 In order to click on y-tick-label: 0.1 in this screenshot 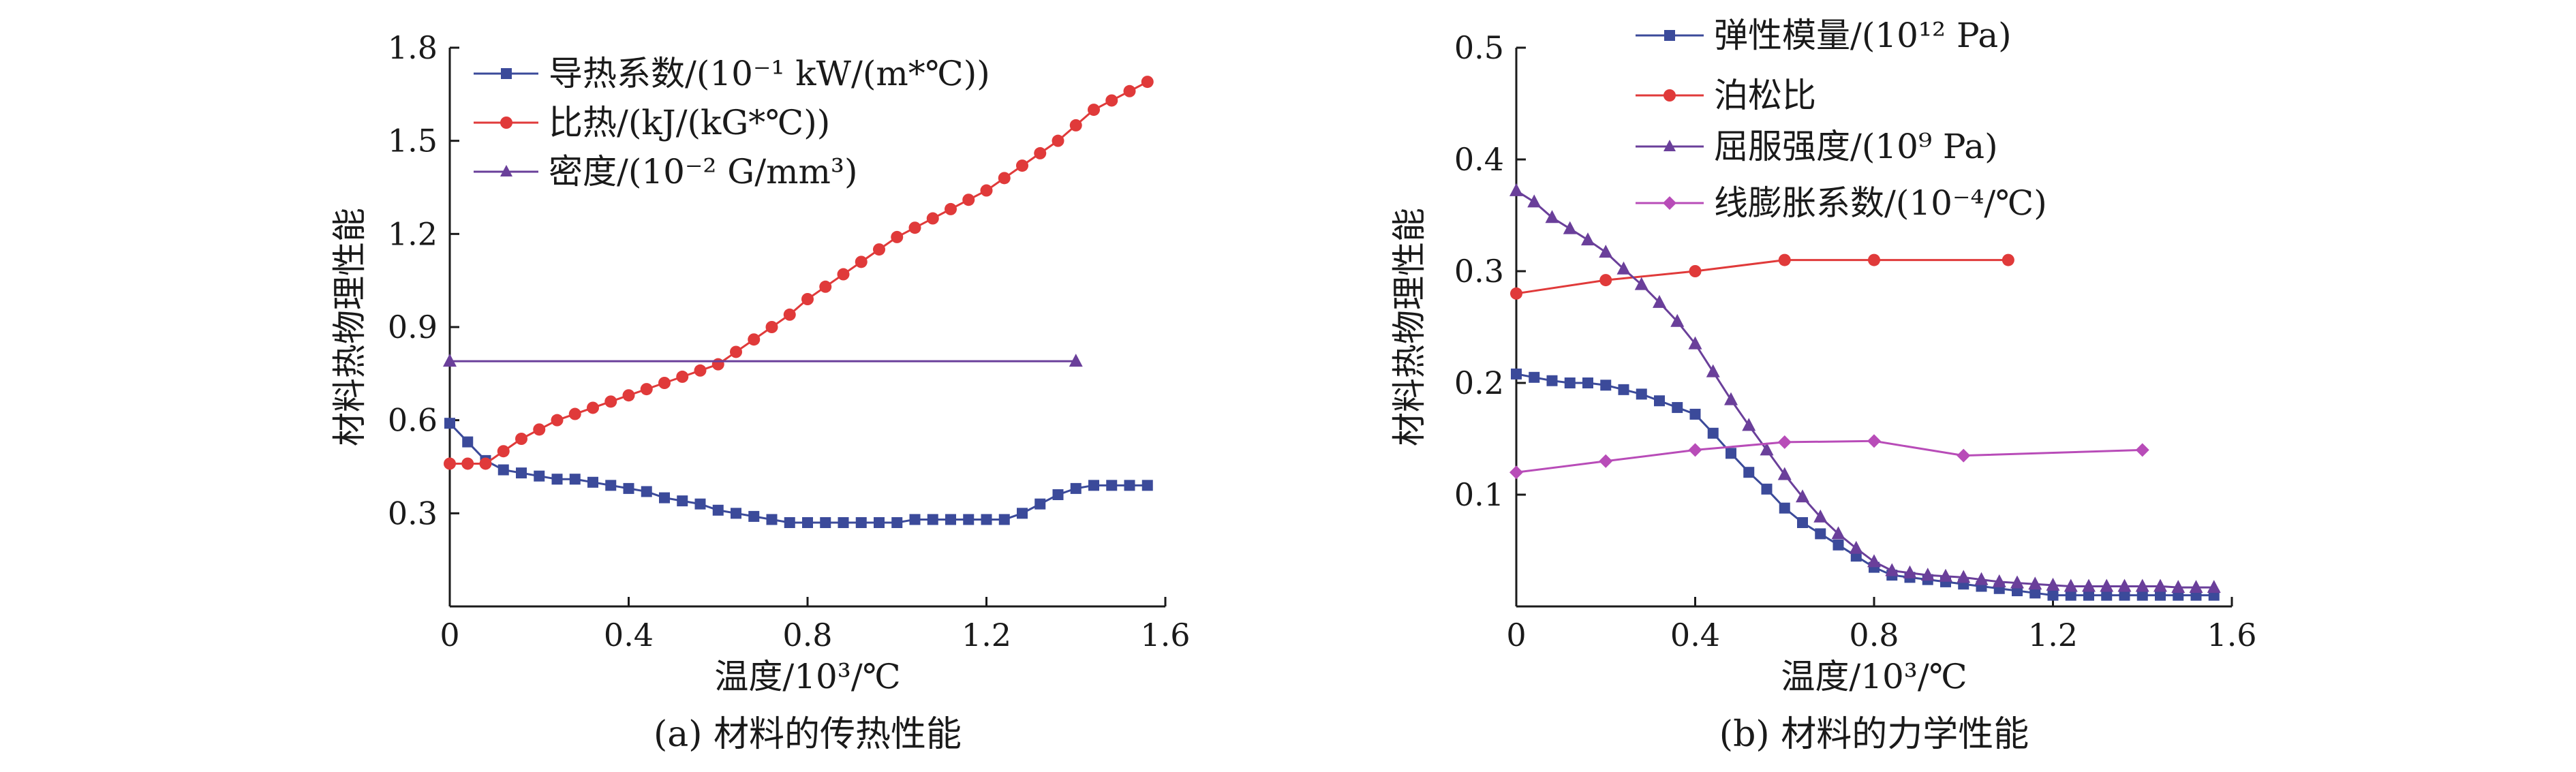, I will do `click(1479, 495)`.